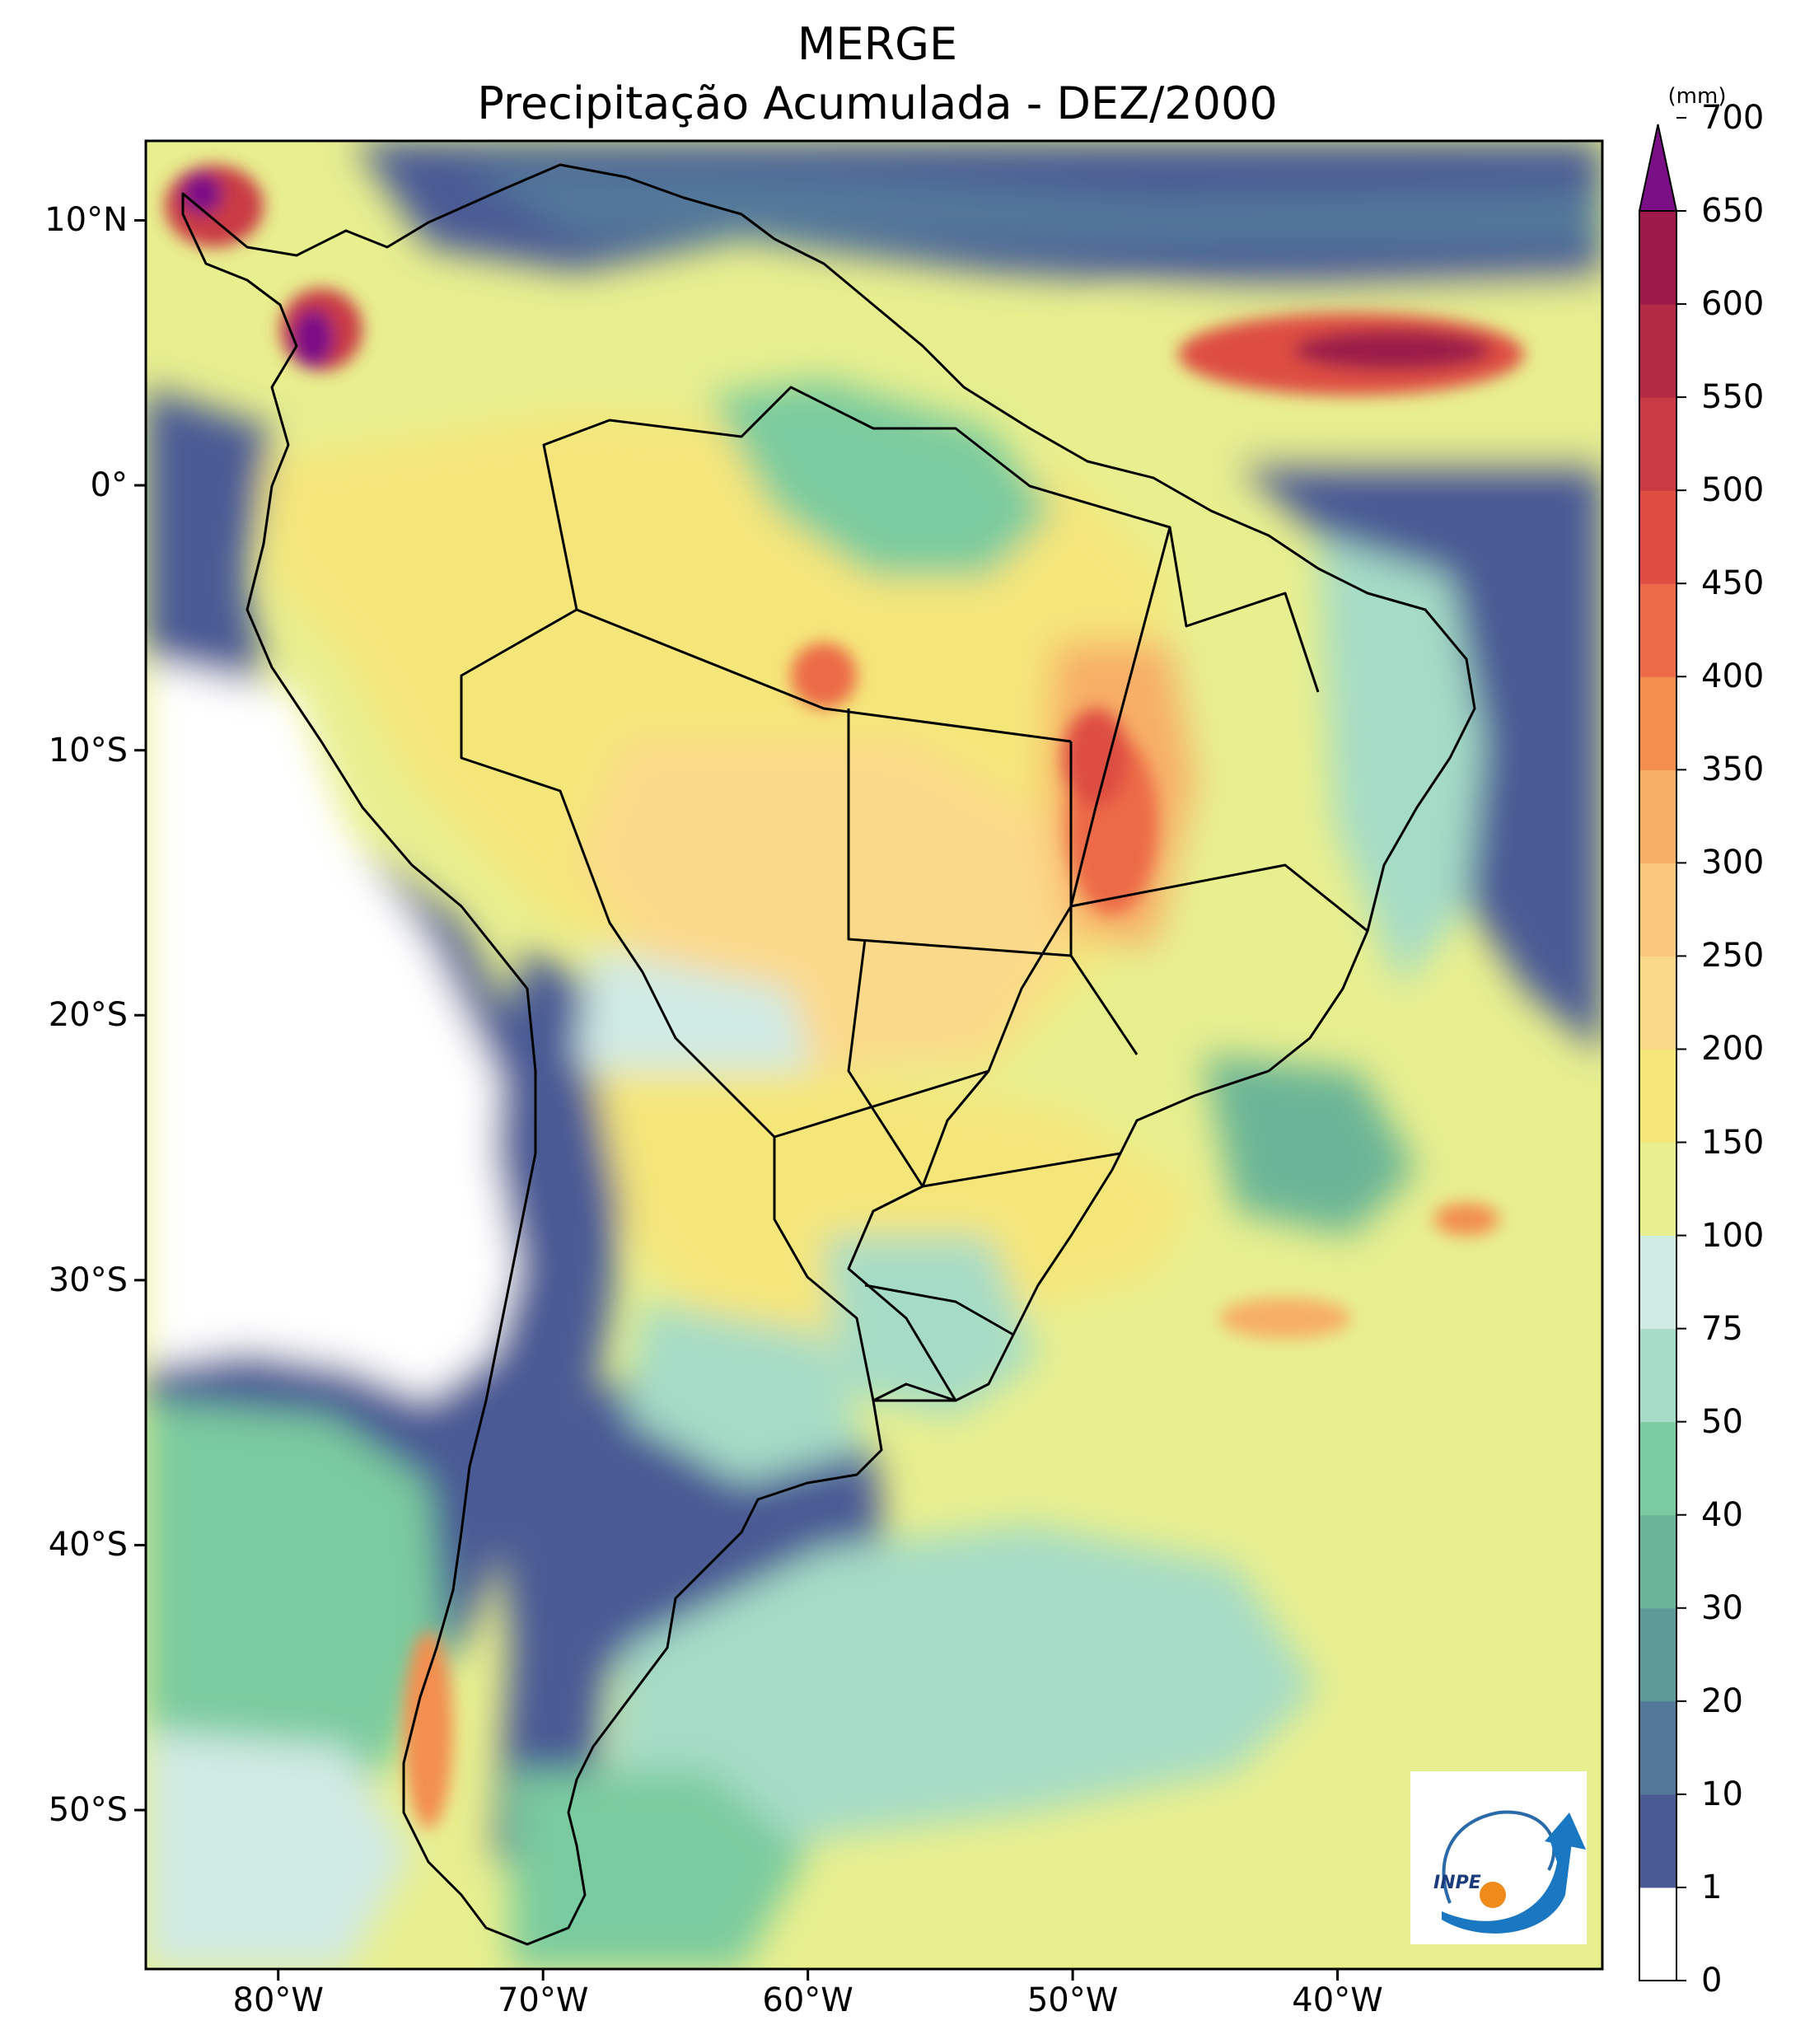  What do you see at coordinates (1072, 2000) in the screenshot?
I see `lon-tick-label: 50°W` at bounding box center [1072, 2000].